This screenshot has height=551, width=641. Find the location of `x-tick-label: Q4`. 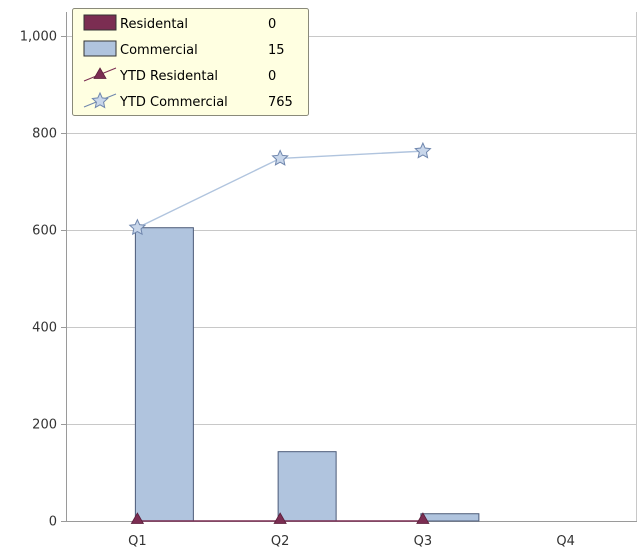

x-tick-label: Q4 is located at coordinates (565, 541).